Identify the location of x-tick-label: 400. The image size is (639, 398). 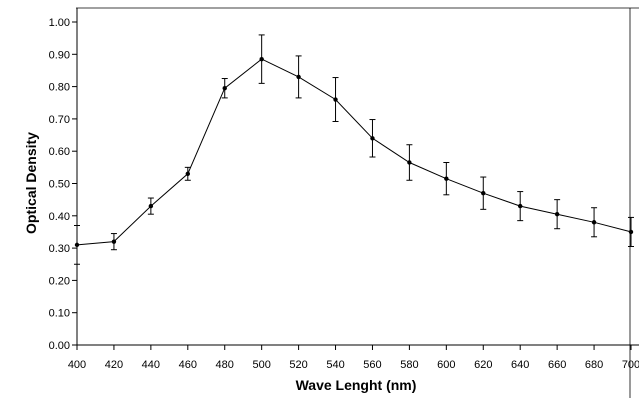
(77, 365).